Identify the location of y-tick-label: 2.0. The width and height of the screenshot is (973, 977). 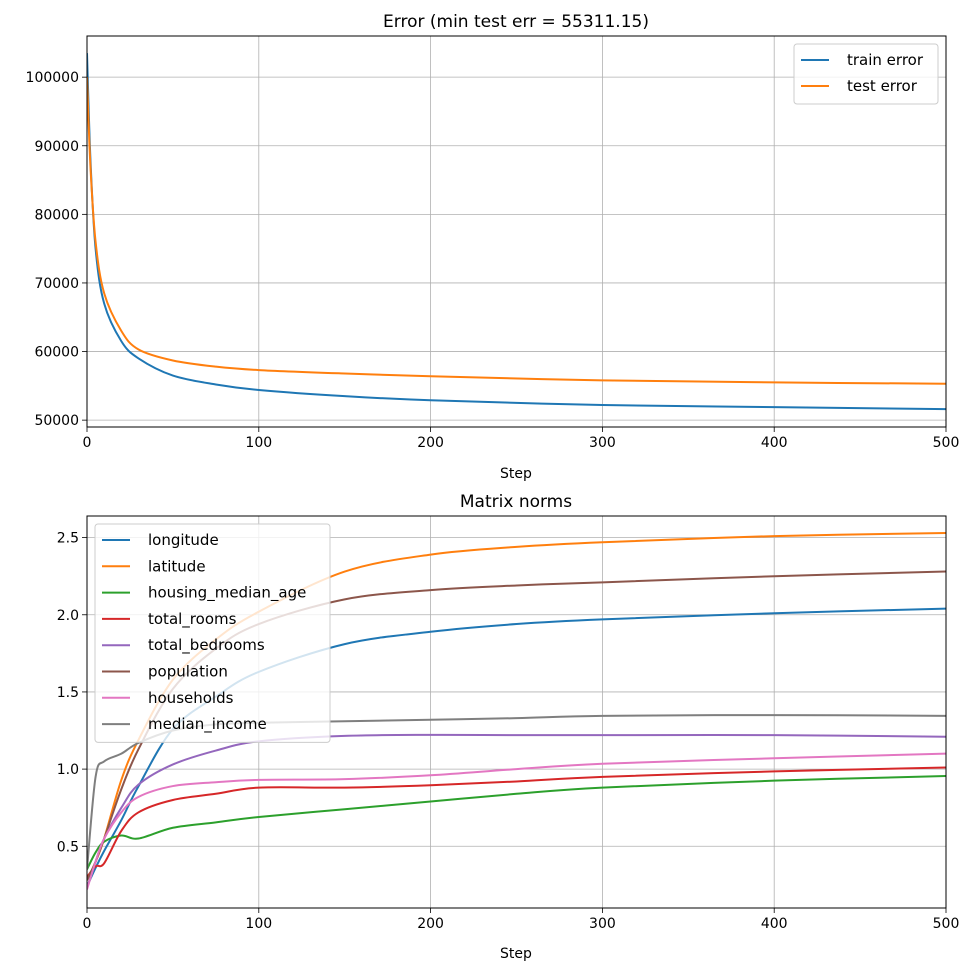
(68, 616).